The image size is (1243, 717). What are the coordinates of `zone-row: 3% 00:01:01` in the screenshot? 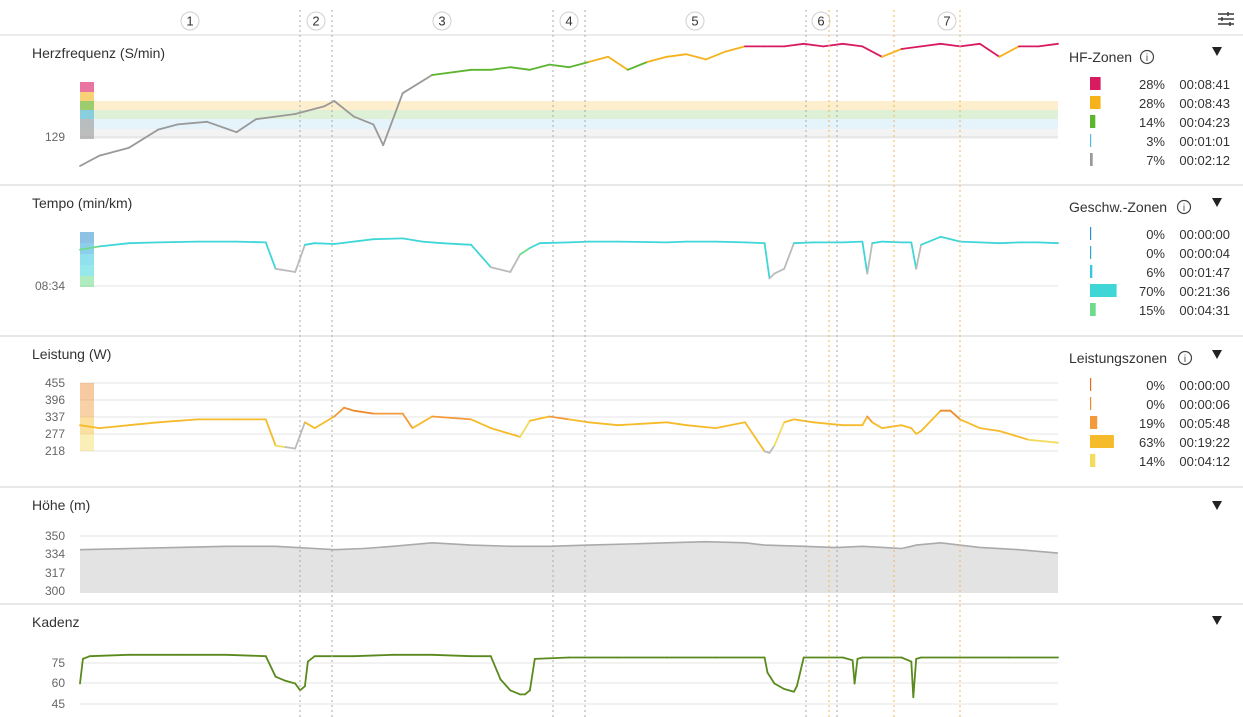 It's located at (1160, 141).